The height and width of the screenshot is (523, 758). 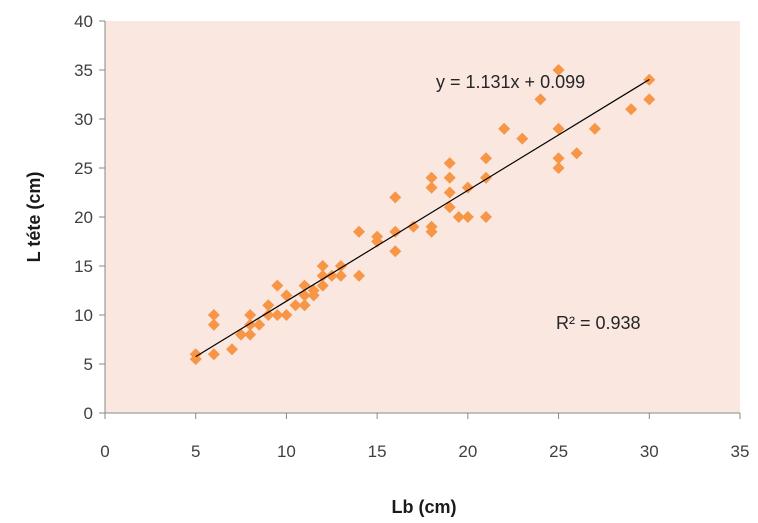 What do you see at coordinates (83, 21) in the screenshot?
I see `y-tick-label: 40` at bounding box center [83, 21].